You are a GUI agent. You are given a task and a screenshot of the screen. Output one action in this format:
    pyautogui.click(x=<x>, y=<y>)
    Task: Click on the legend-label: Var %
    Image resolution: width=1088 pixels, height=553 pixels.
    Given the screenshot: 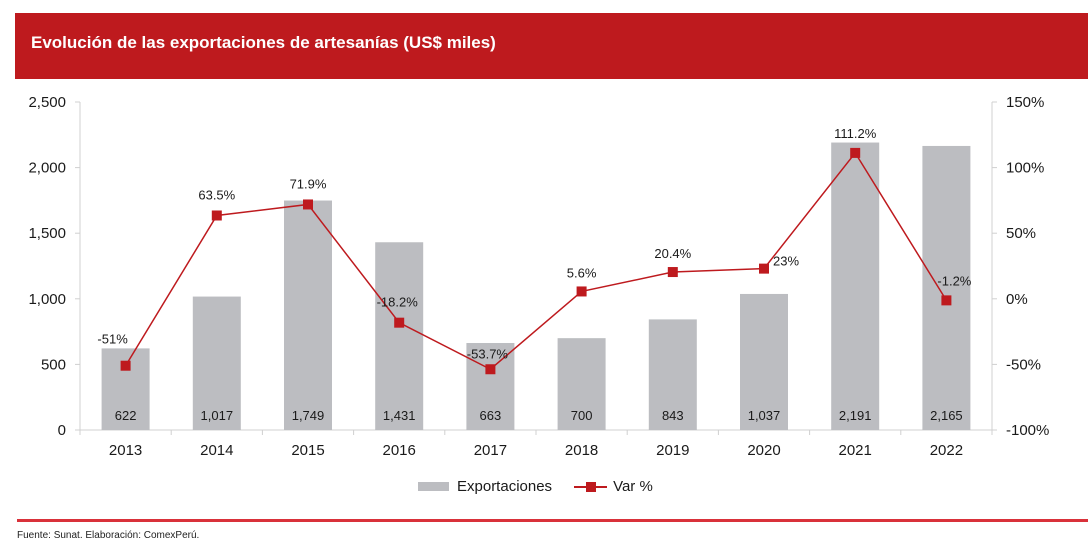 What is the action you would take?
    pyautogui.click(x=633, y=486)
    